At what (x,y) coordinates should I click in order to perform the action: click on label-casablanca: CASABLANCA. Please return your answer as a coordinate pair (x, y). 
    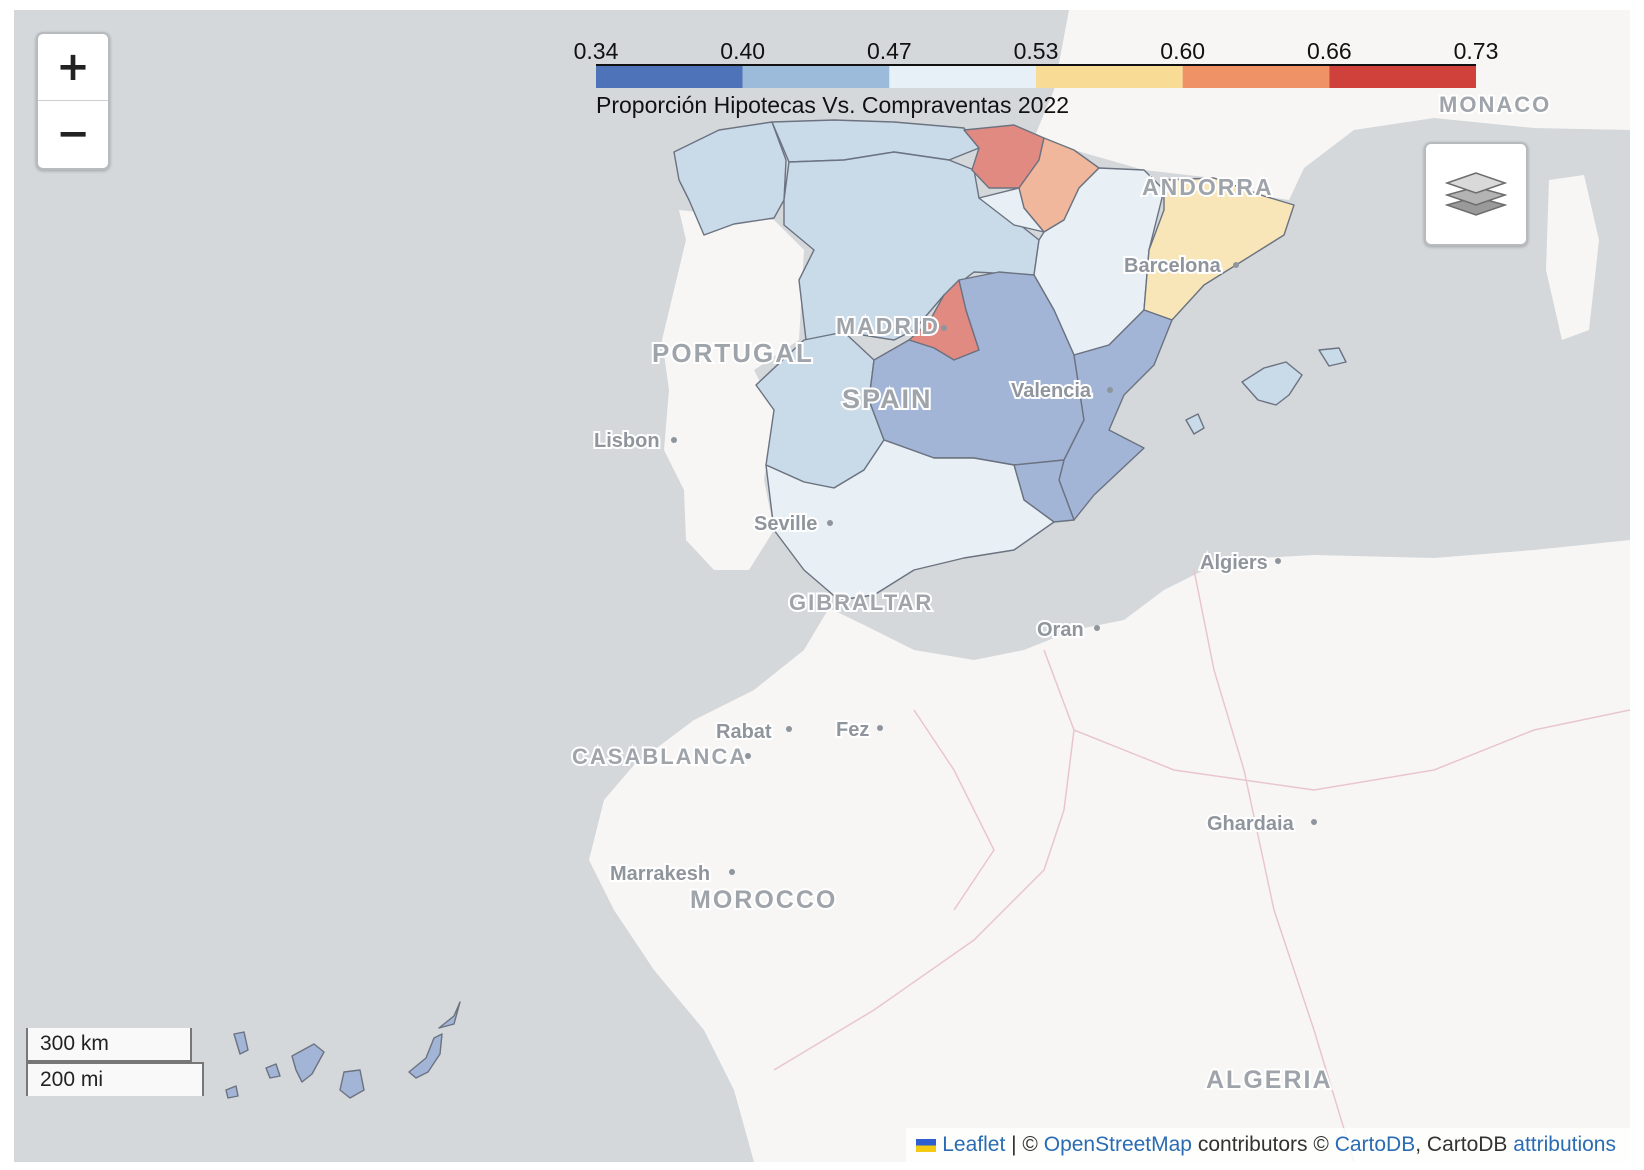
    Looking at the image, I should click on (659, 756).